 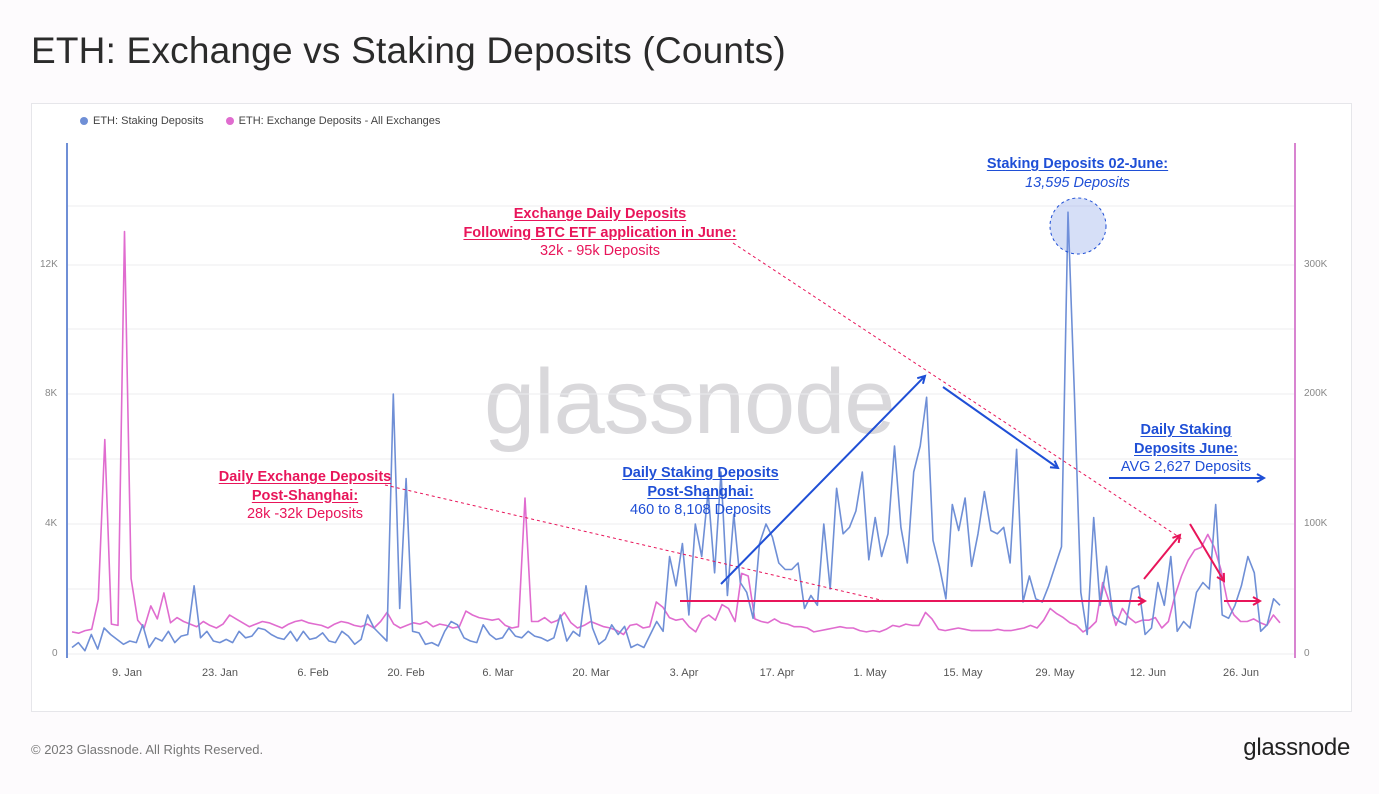 What do you see at coordinates (777, 673) in the screenshot?
I see `x-tick: 17. Apr` at bounding box center [777, 673].